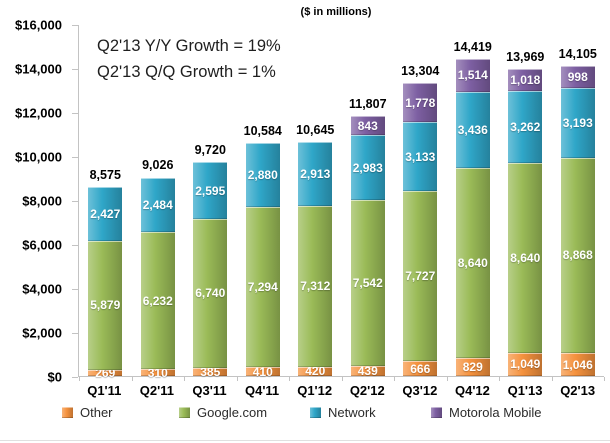 The width and height of the screenshot is (610, 443). I want to click on segment-value-label: 7,312, so click(315, 286).